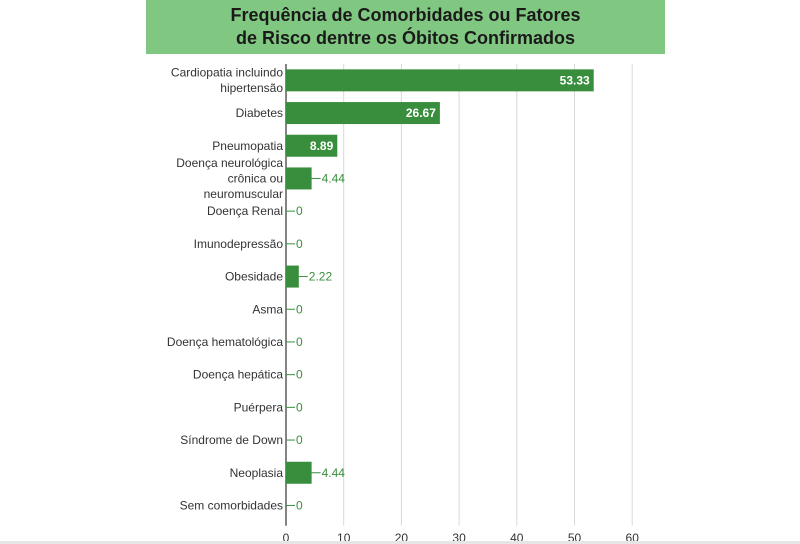 Image resolution: width=800 pixels, height=544 pixels. I want to click on x-tick-label: 30, so click(459, 537).